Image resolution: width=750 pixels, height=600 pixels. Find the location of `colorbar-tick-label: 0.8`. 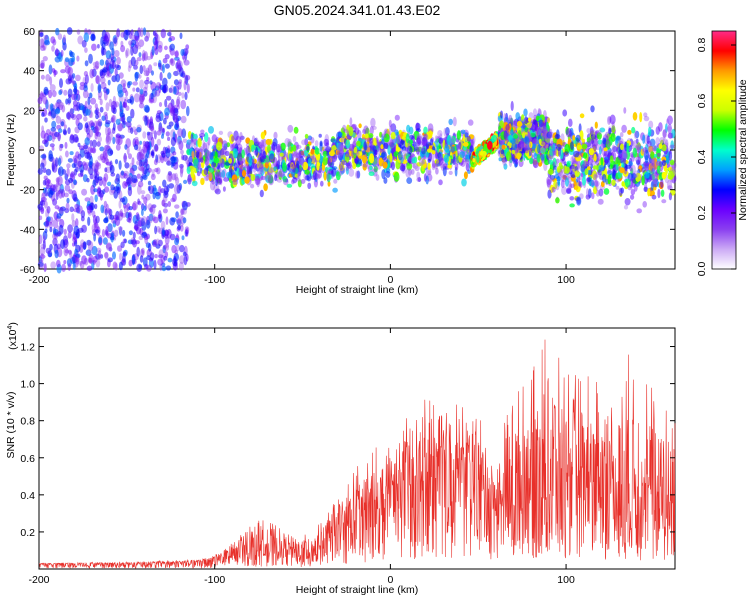

colorbar-tick-label: 0.8 is located at coordinates (702, 45).